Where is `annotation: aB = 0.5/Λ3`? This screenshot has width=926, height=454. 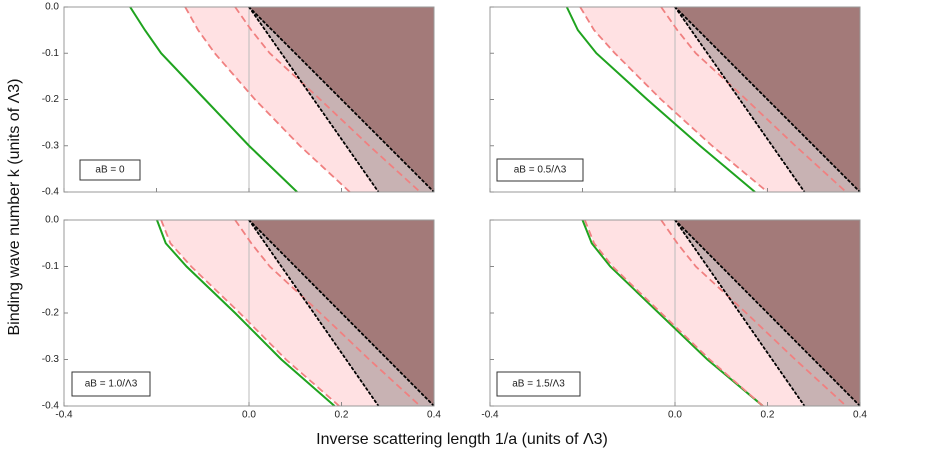 annotation: aB = 0.5/Λ3 is located at coordinates (540, 170).